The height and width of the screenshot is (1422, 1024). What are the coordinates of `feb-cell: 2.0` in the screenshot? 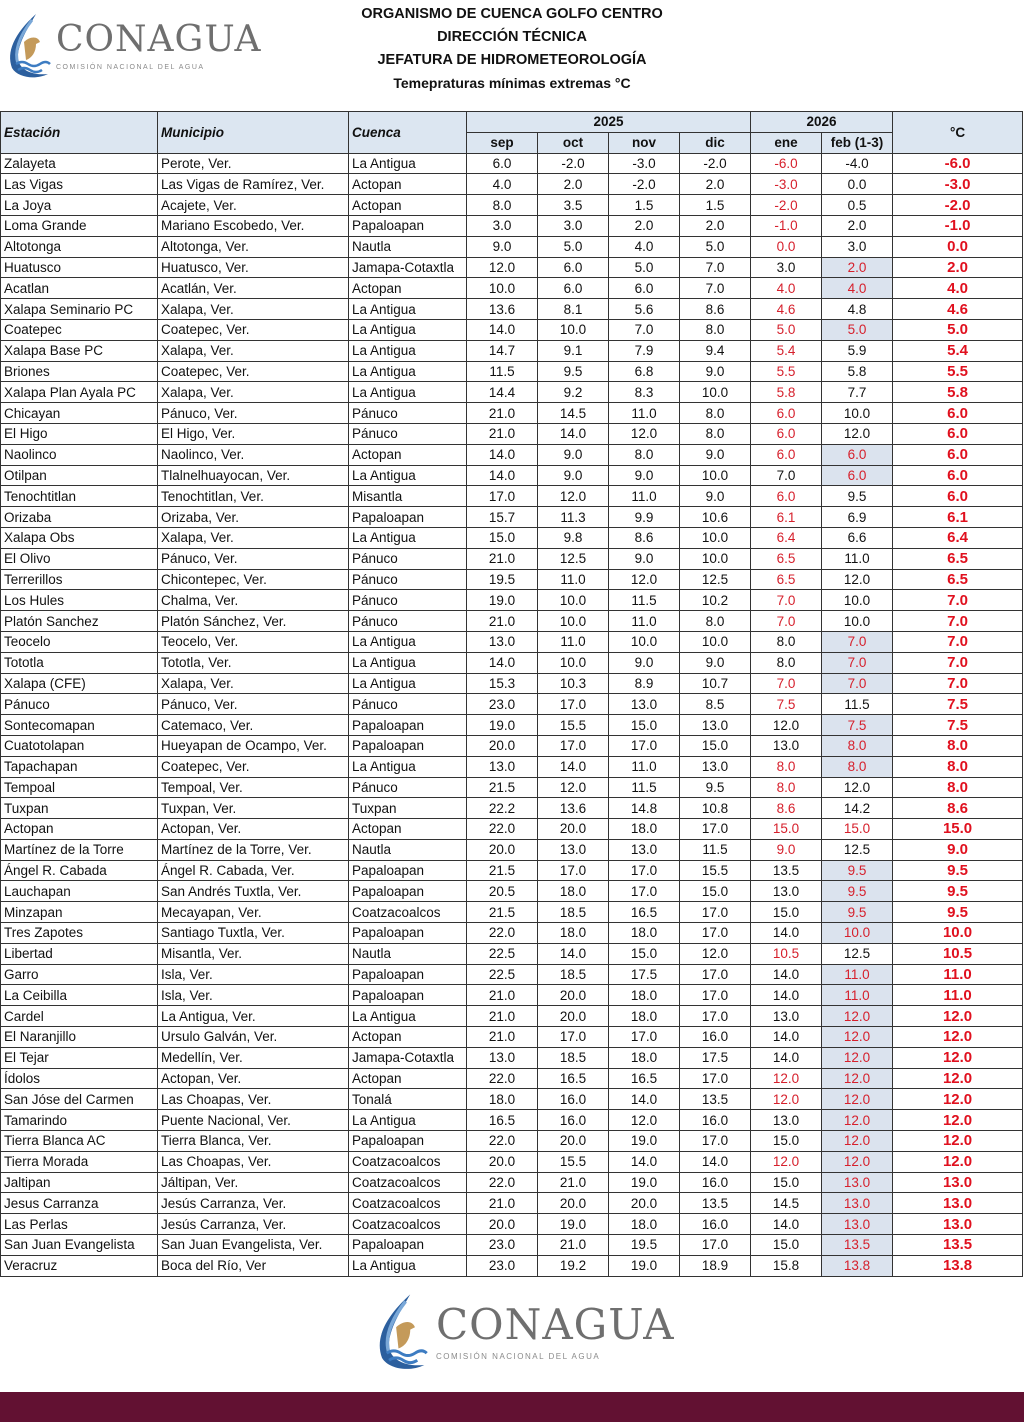 It's located at (857, 267).